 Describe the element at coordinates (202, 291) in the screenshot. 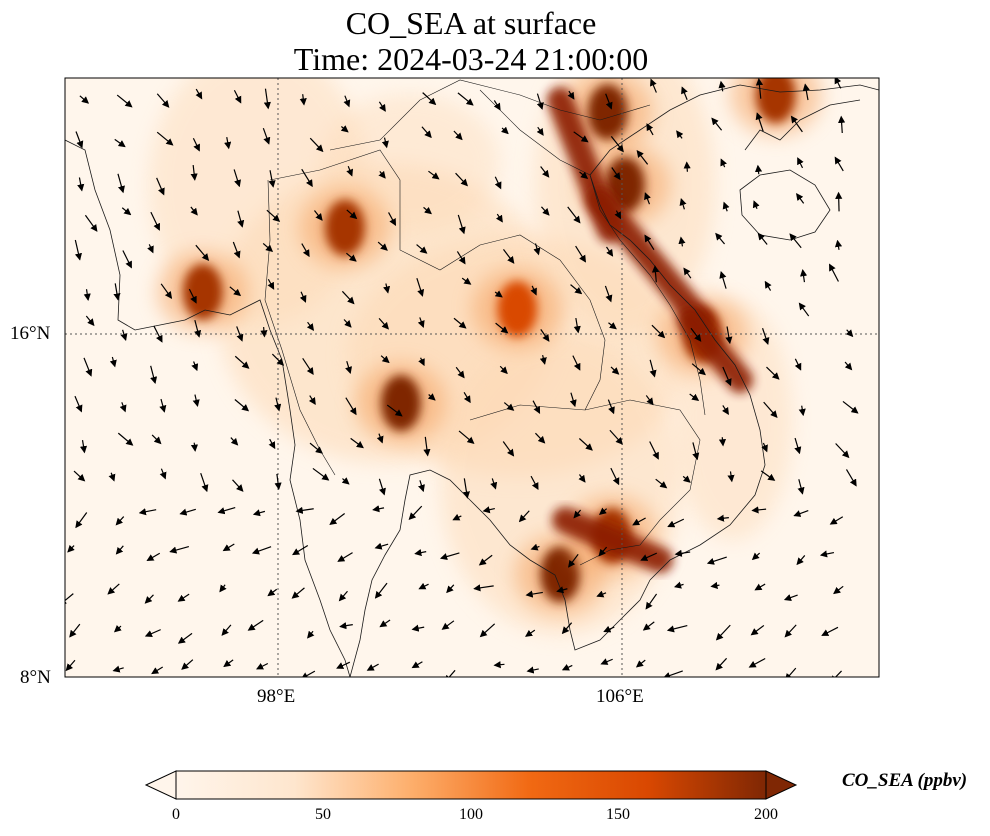

I see `hotspot-core` at that location.